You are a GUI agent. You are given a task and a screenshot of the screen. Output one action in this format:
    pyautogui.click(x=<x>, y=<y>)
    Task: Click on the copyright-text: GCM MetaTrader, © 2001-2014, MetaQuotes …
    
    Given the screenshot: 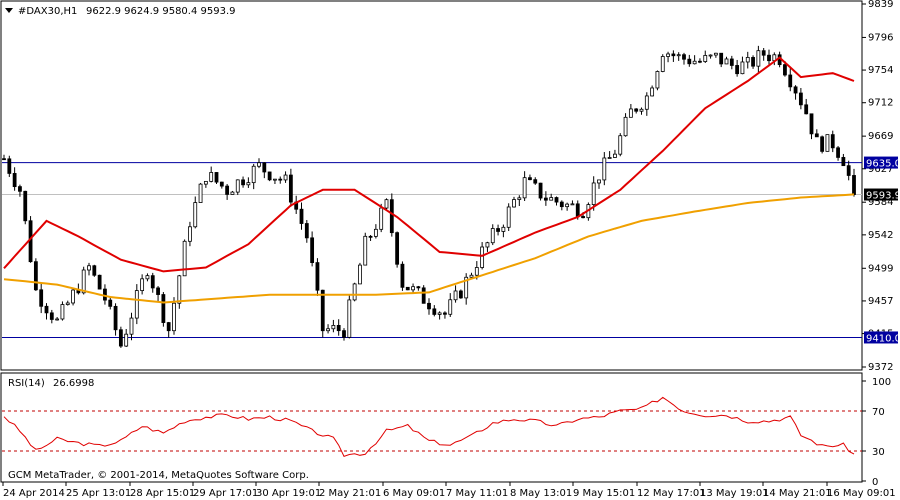 What is the action you would take?
    pyautogui.click(x=158, y=475)
    